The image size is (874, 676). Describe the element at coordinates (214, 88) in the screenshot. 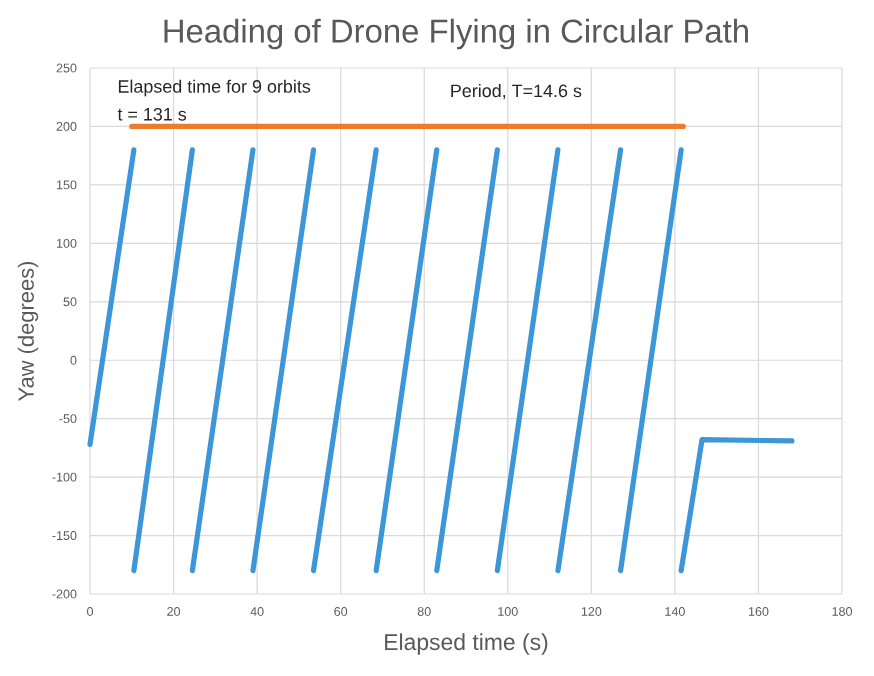

I see `annotation: Elapsed time for 9 orbits` at that location.